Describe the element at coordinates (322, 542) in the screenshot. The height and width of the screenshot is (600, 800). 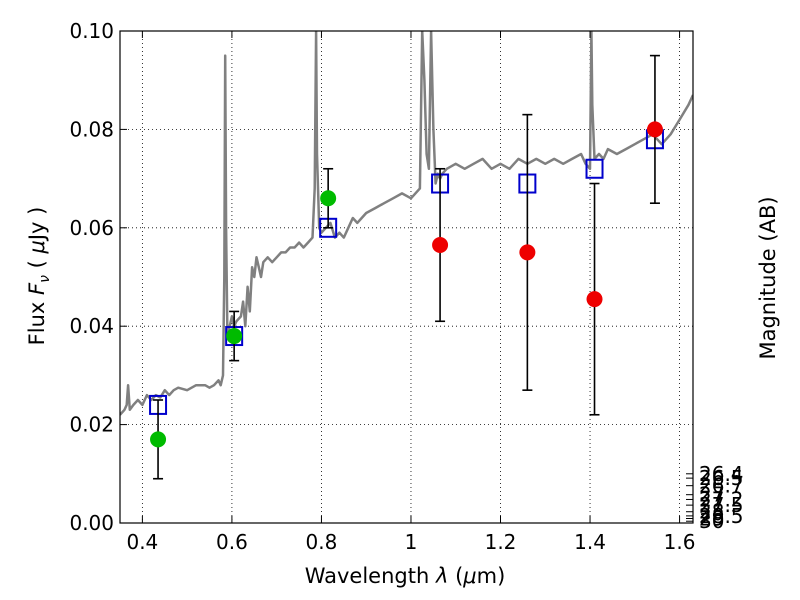
I see `x-tick-label: 0.8` at that location.